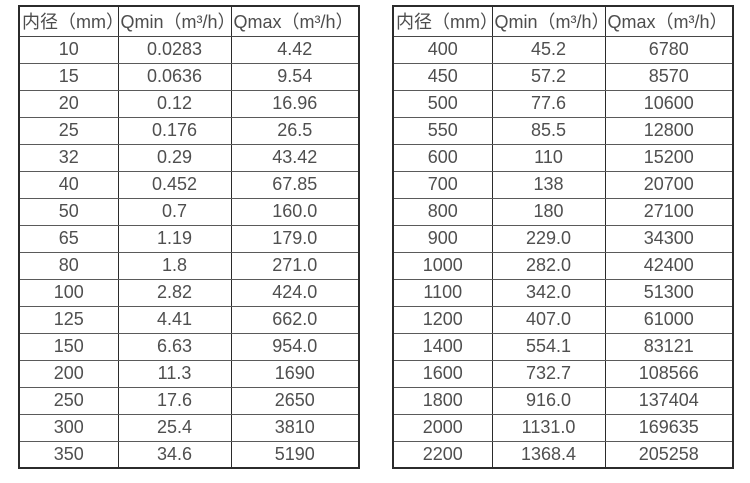 The image size is (750, 483). What do you see at coordinates (295, 103) in the screenshot?
I see `table-cell: 16.96` at bounding box center [295, 103].